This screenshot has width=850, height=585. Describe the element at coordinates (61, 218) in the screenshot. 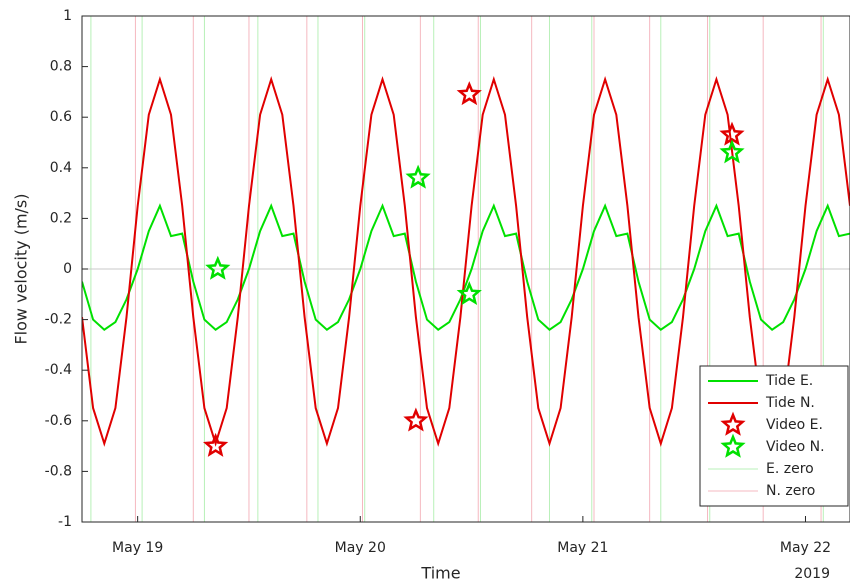

I see `y-tick-label: 0.2` at that location.